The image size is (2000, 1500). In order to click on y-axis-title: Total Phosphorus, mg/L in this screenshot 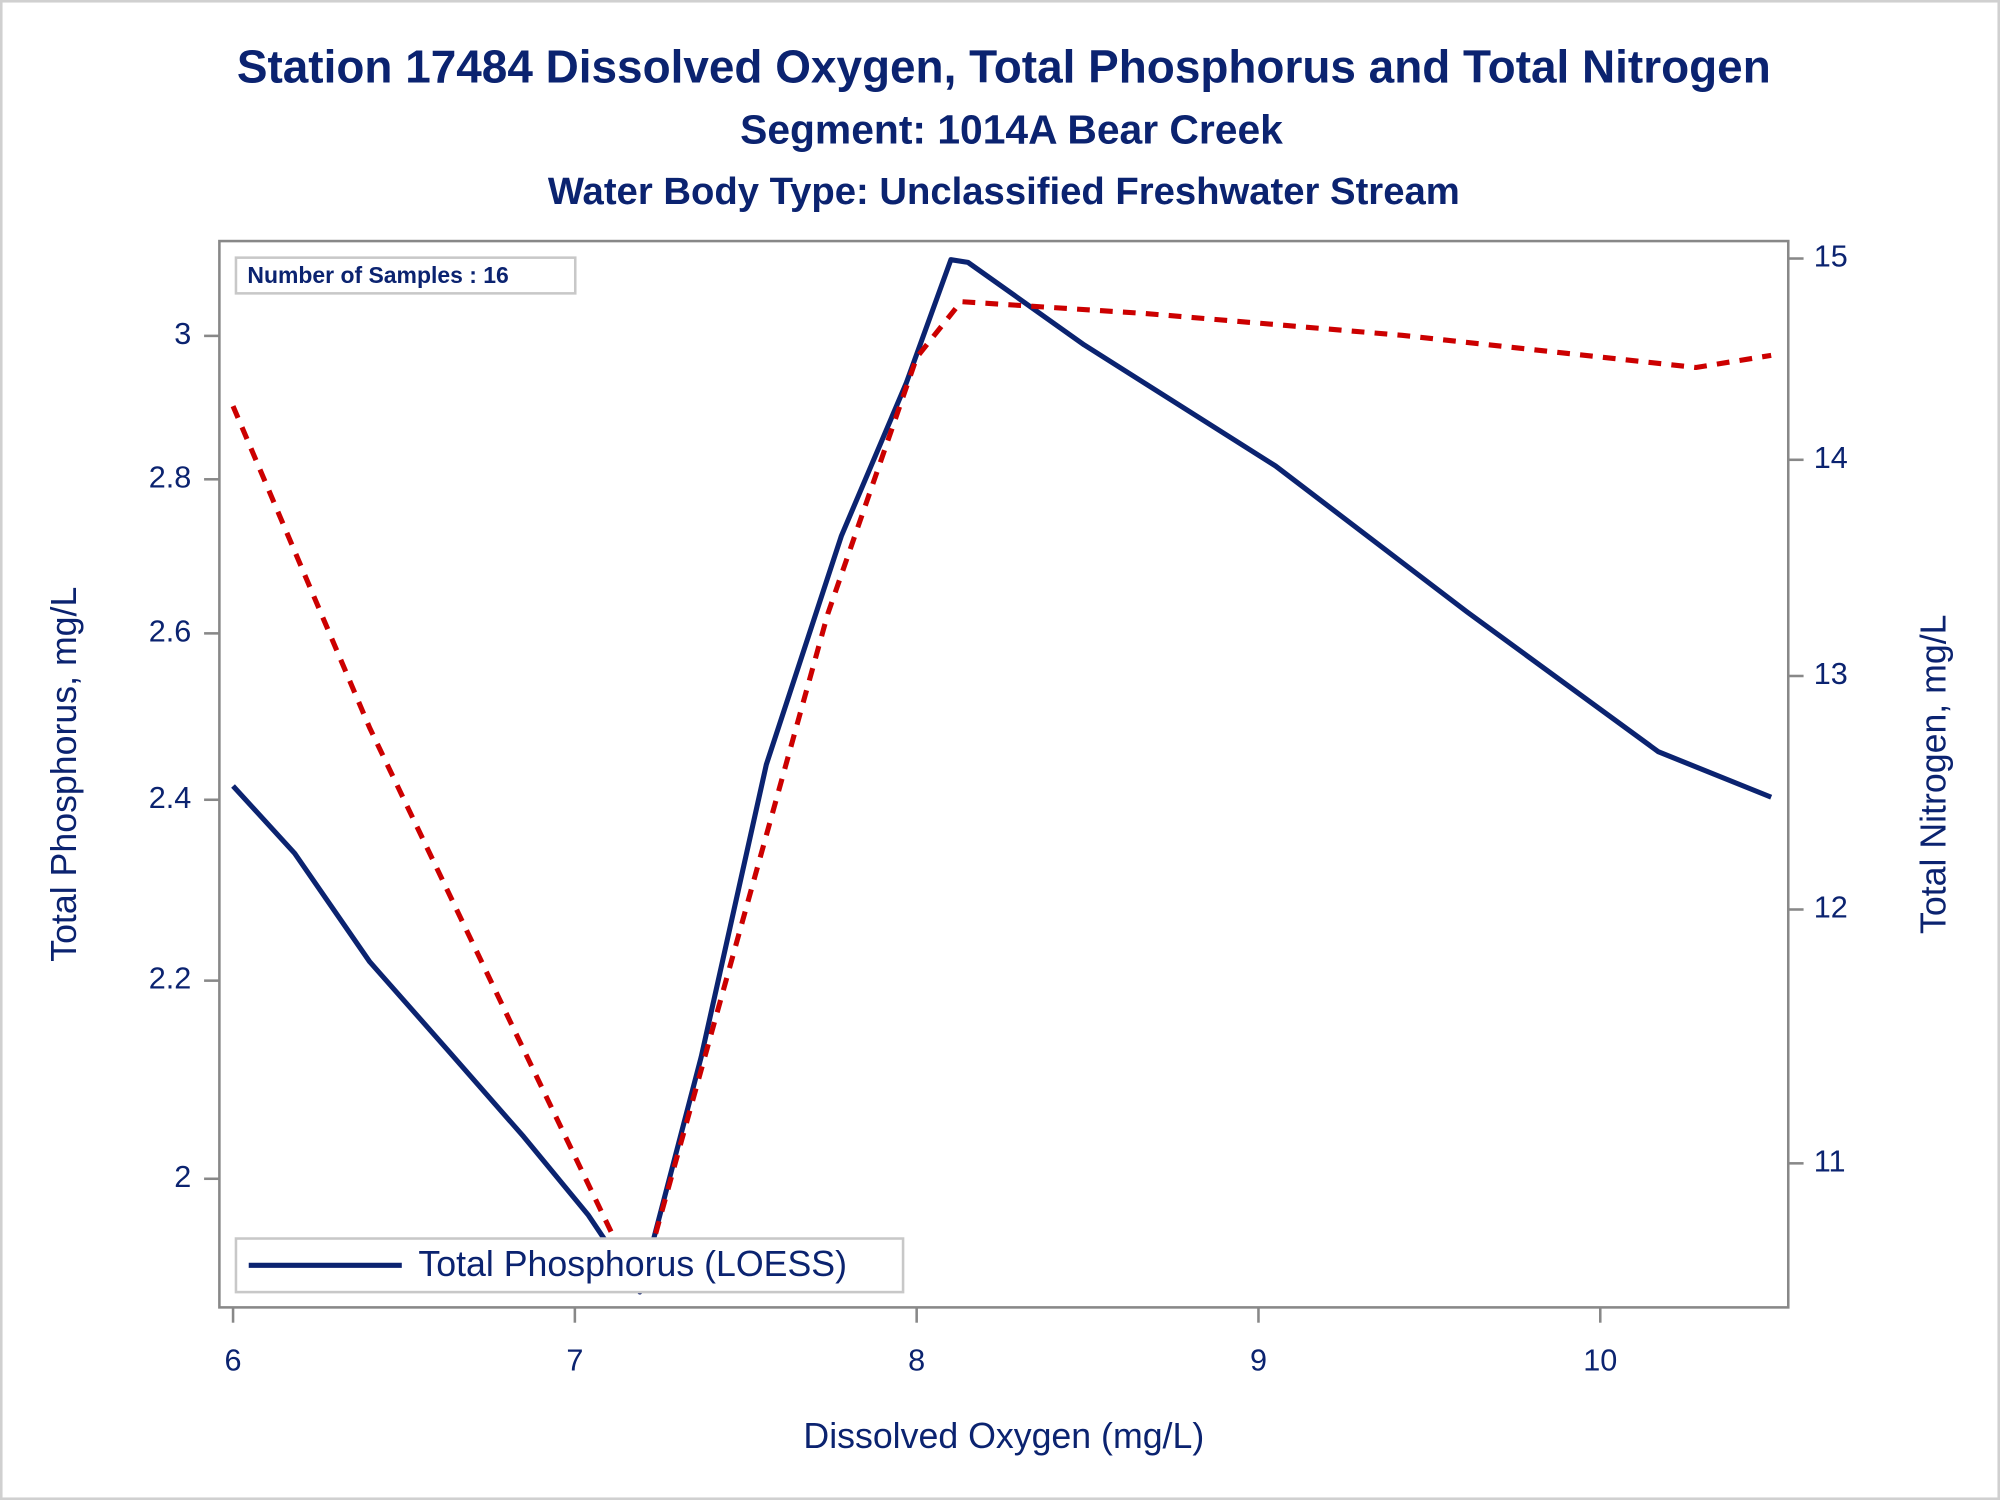, I will do `click(64, 774)`.